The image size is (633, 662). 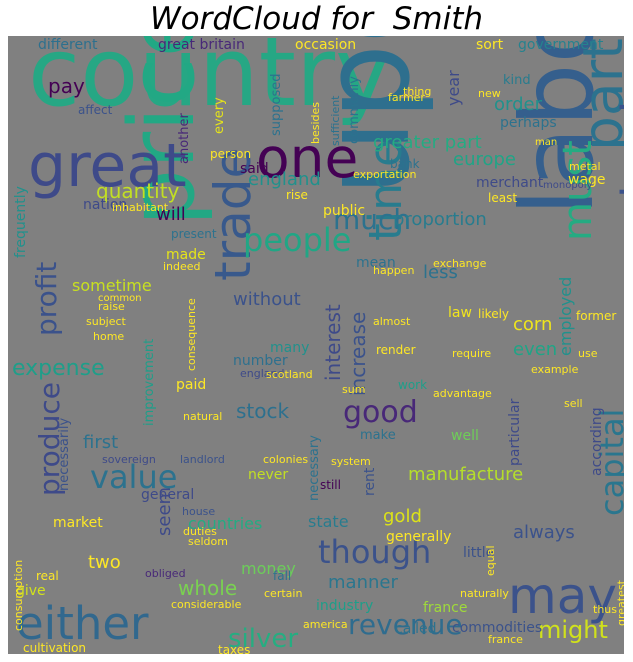 I want to click on word-considerable: considerable, so click(x=206, y=604).